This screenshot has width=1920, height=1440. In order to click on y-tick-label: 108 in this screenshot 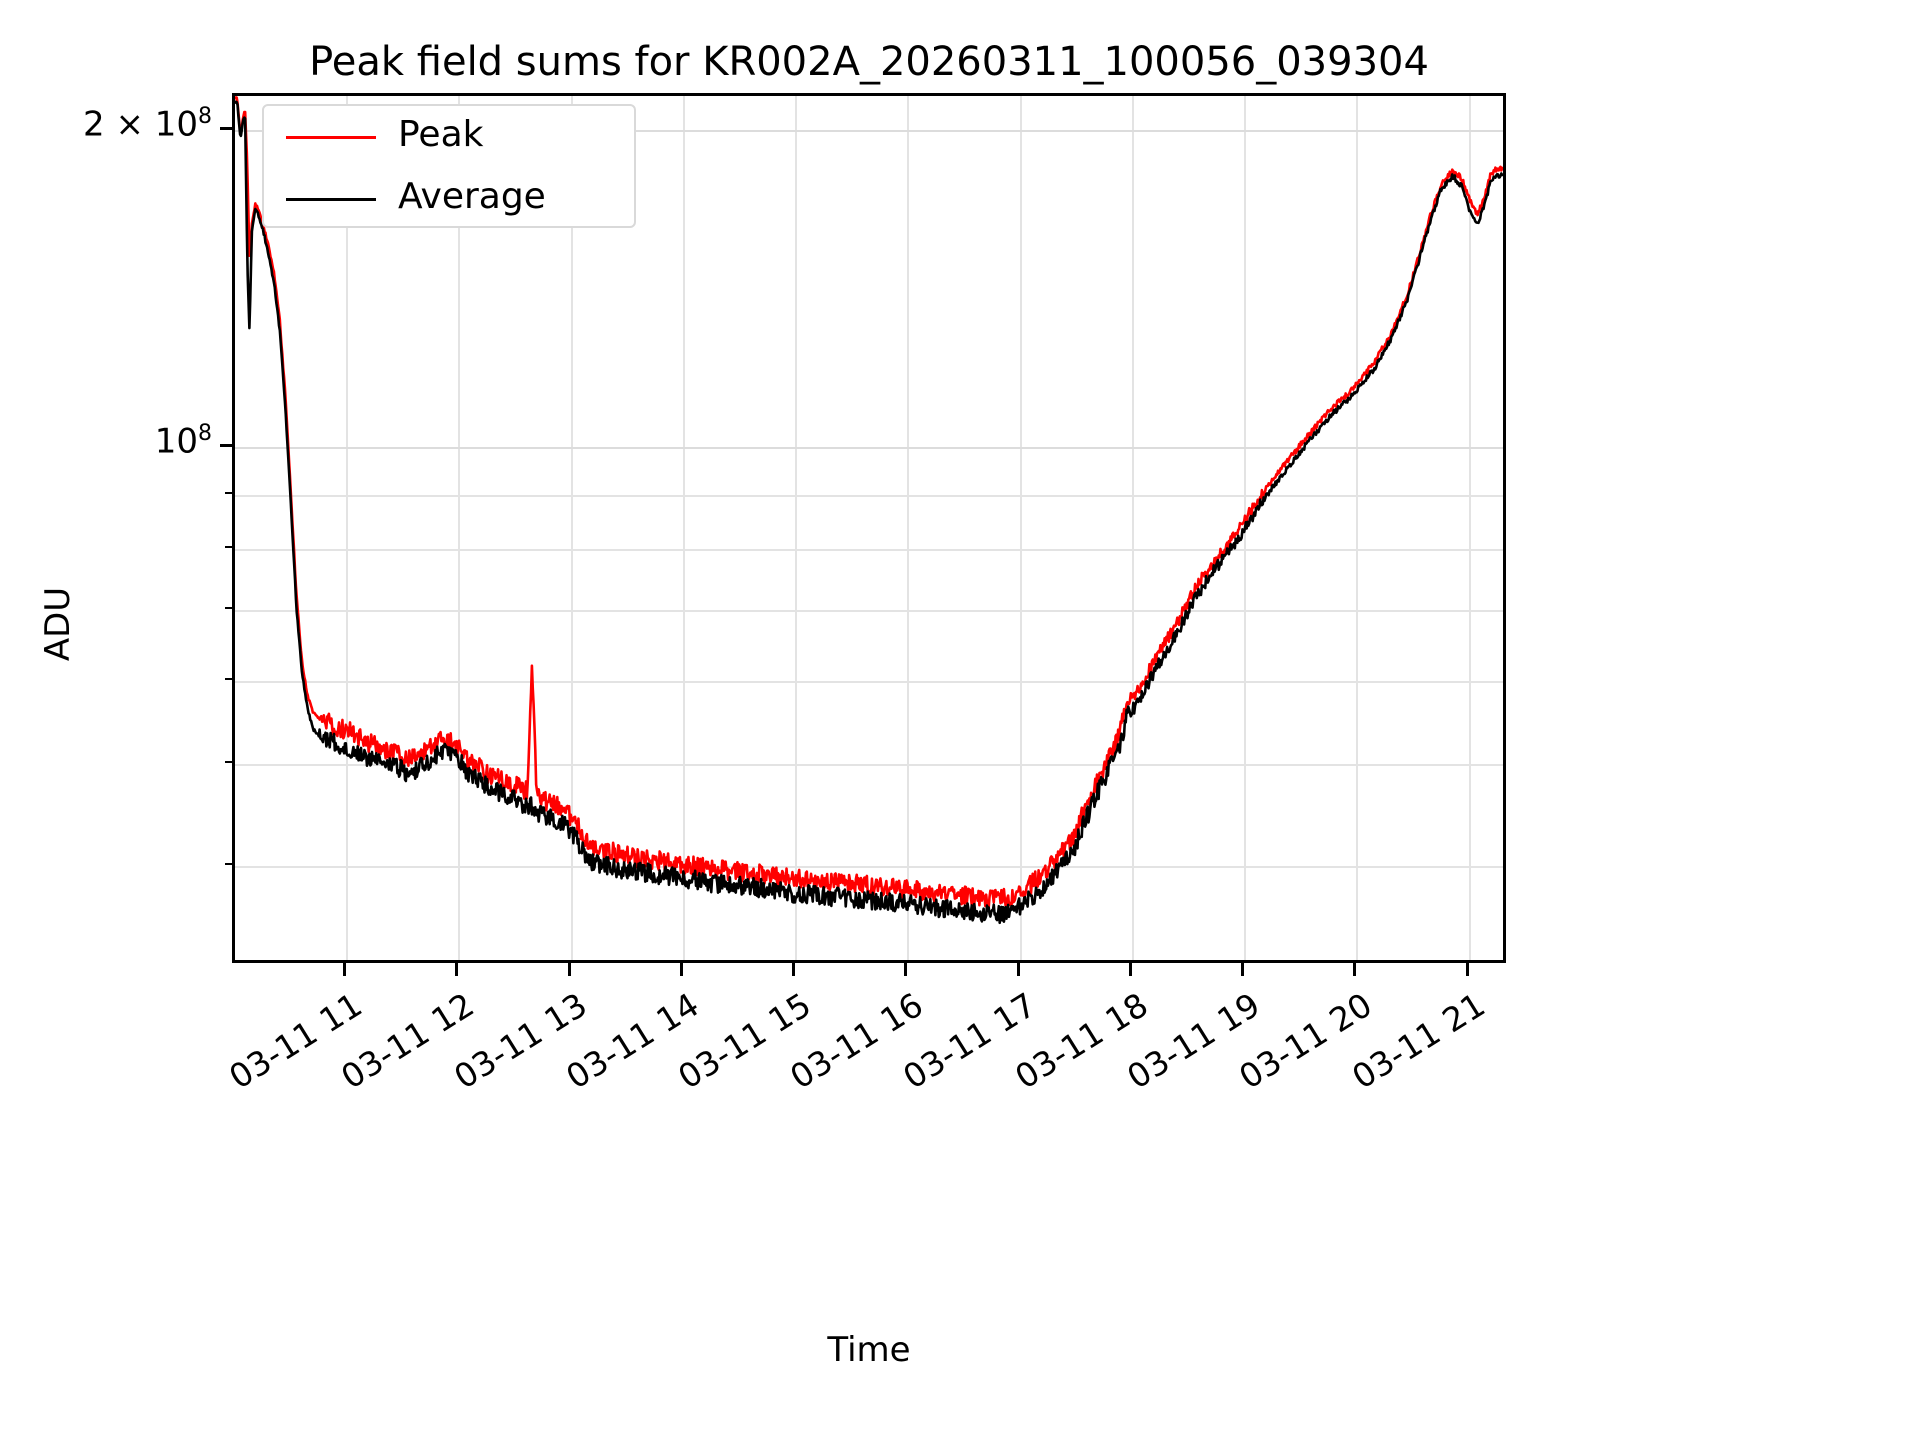, I will do `click(183, 441)`.